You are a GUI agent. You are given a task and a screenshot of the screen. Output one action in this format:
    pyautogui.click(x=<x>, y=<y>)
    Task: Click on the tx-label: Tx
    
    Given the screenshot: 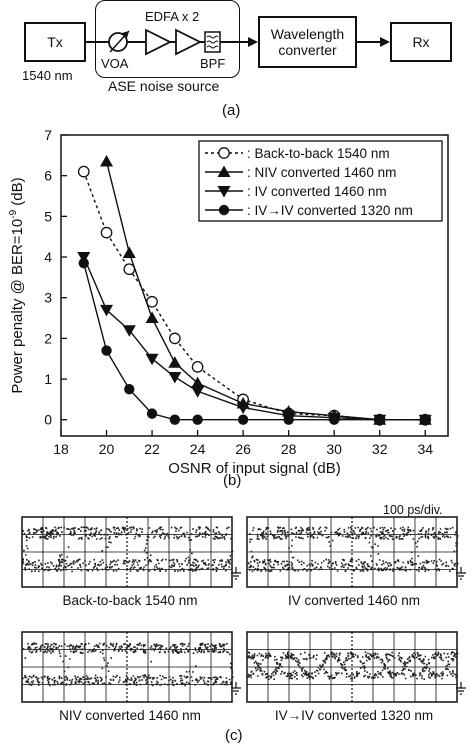 What is the action you would take?
    pyautogui.click(x=55, y=42)
    